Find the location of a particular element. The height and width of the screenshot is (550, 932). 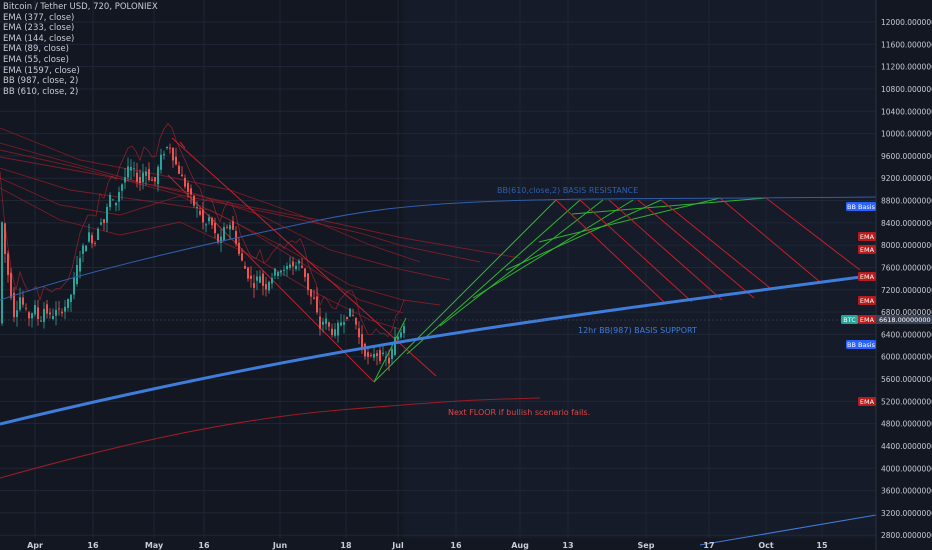

chart-title: Bitcoin / Tether USD, 720, POLONIEX is located at coordinates (80, 7).